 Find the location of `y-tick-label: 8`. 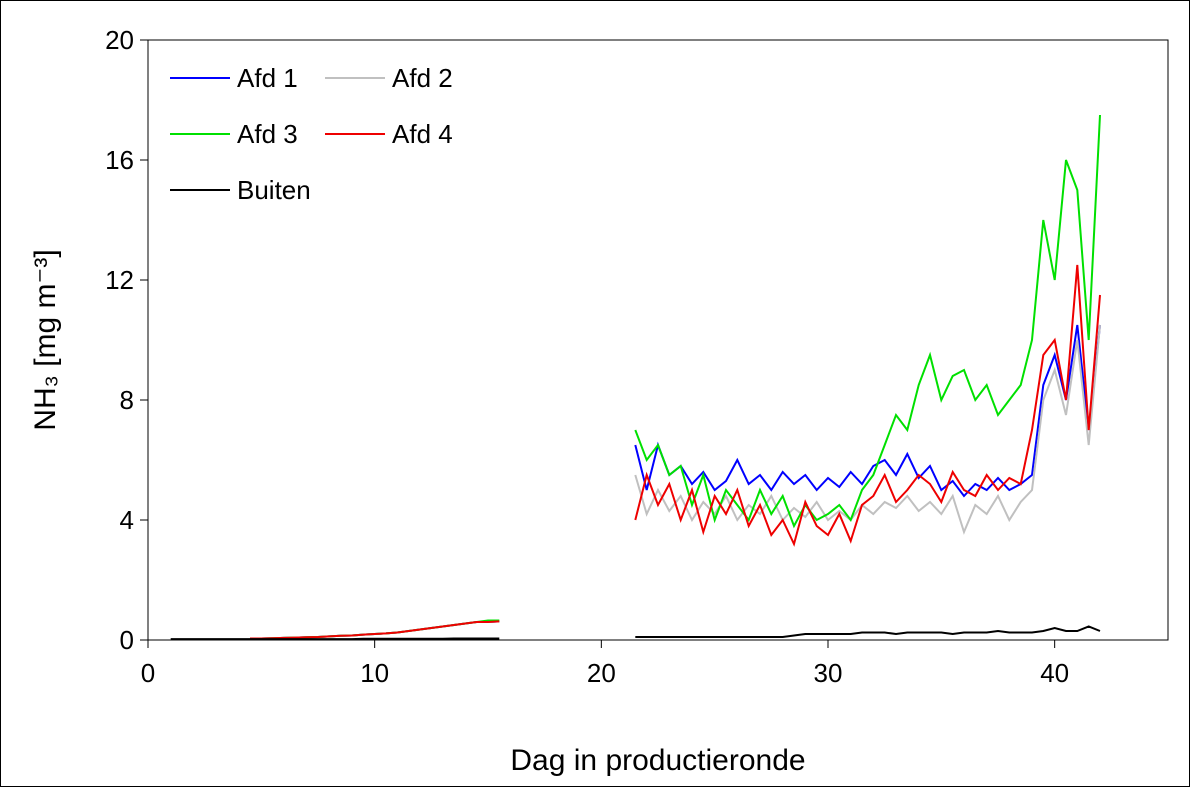

y-tick-label: 8 is located at coordinates (127, 400).